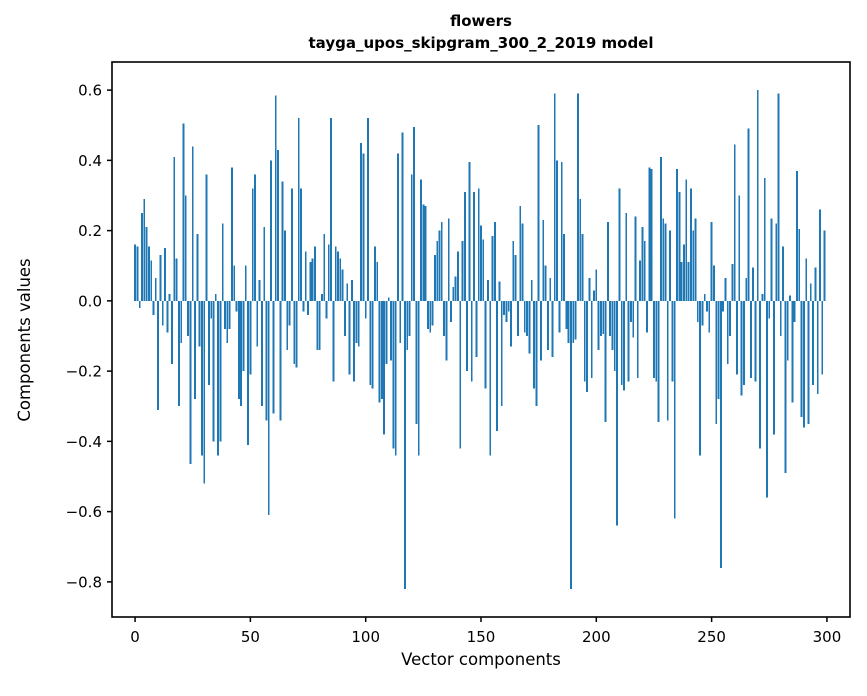 The image size is (867, 696). What do you see at coordinates (84, 372) in the screenshot?
I see `y-tick-label: −0.2` at bounding box center [84, 372].